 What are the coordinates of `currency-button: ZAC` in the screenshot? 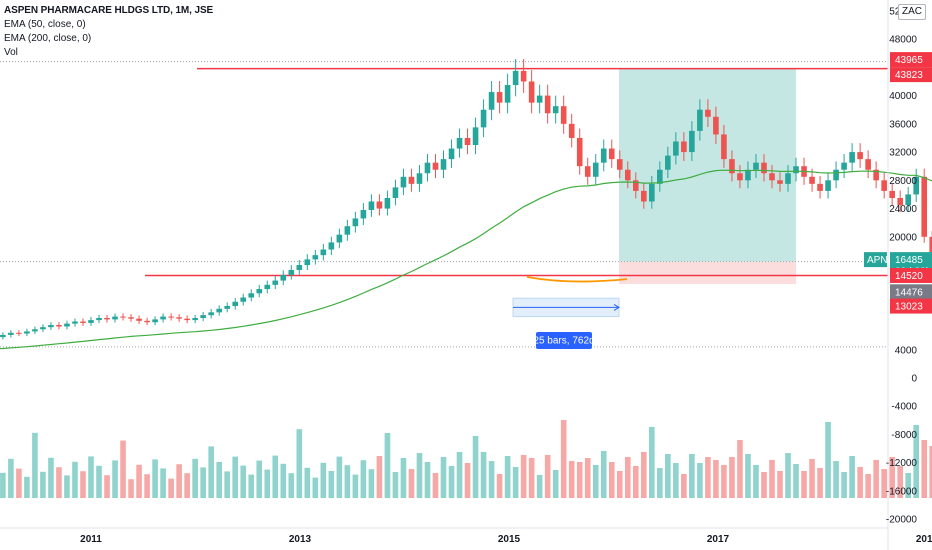 It's located at (912, 12).